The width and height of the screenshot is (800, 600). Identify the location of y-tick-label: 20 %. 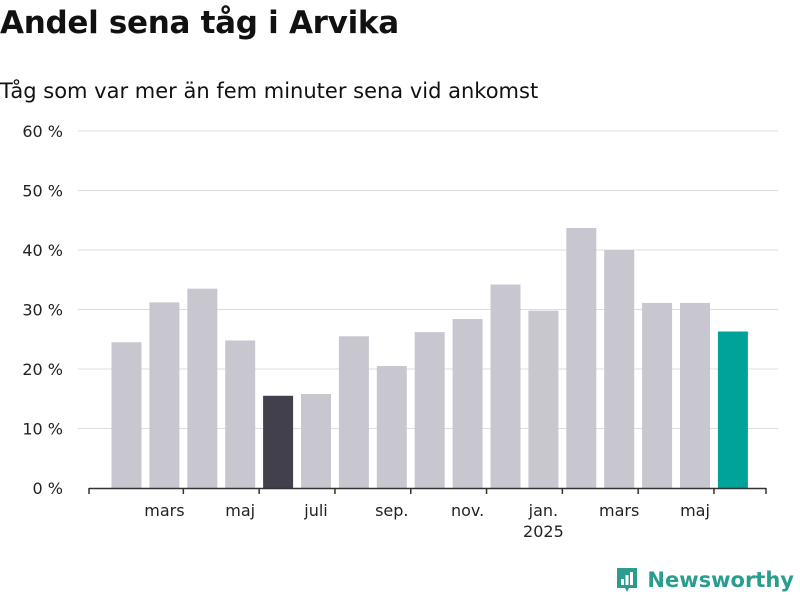
(42, 369).